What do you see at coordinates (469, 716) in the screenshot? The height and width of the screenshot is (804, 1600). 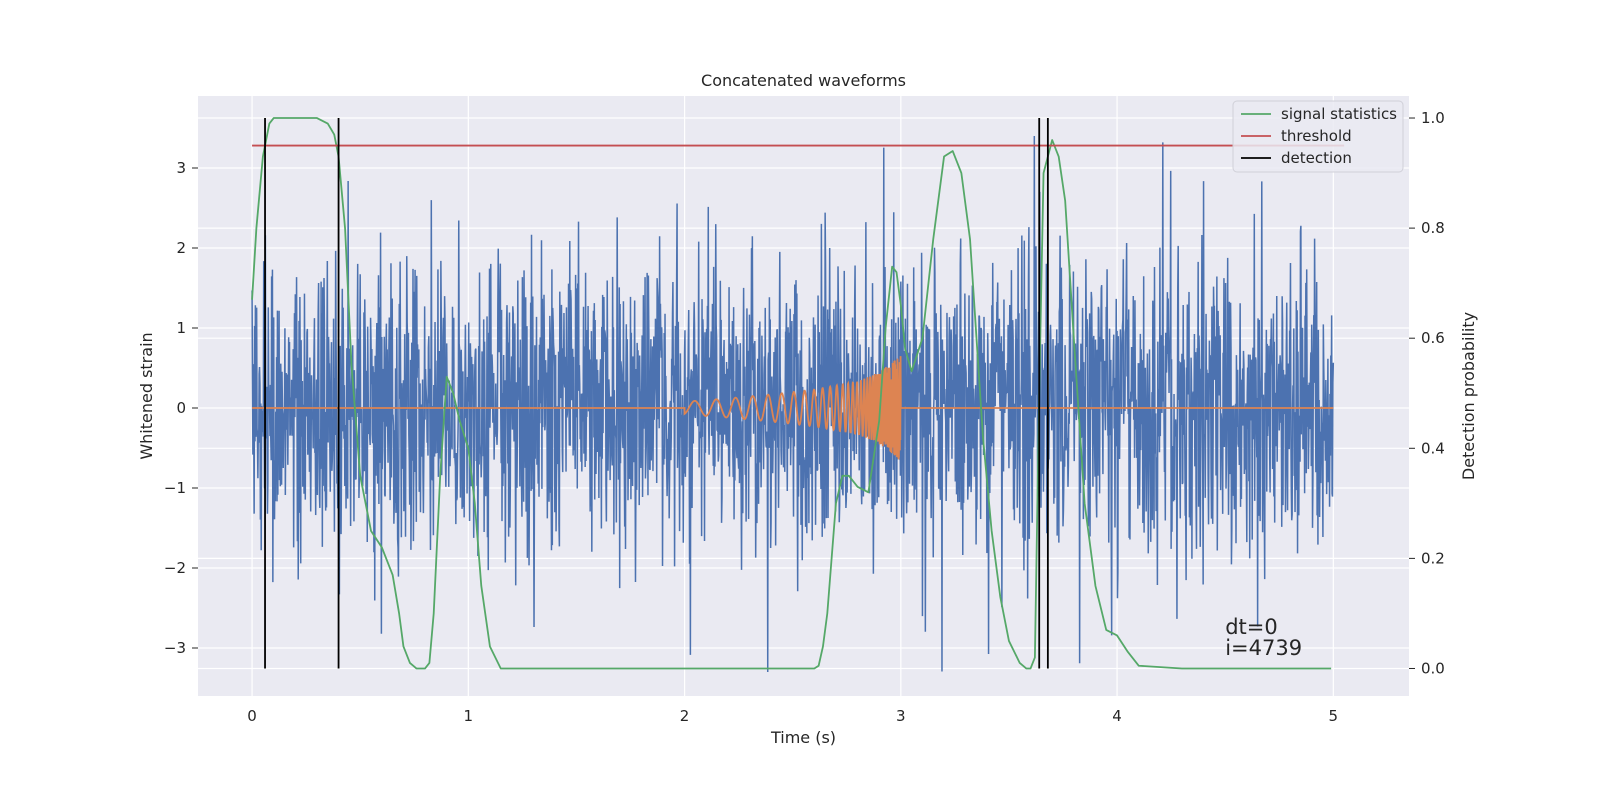 I see `x-tick-label: 1` at bounding box center [469, 716].